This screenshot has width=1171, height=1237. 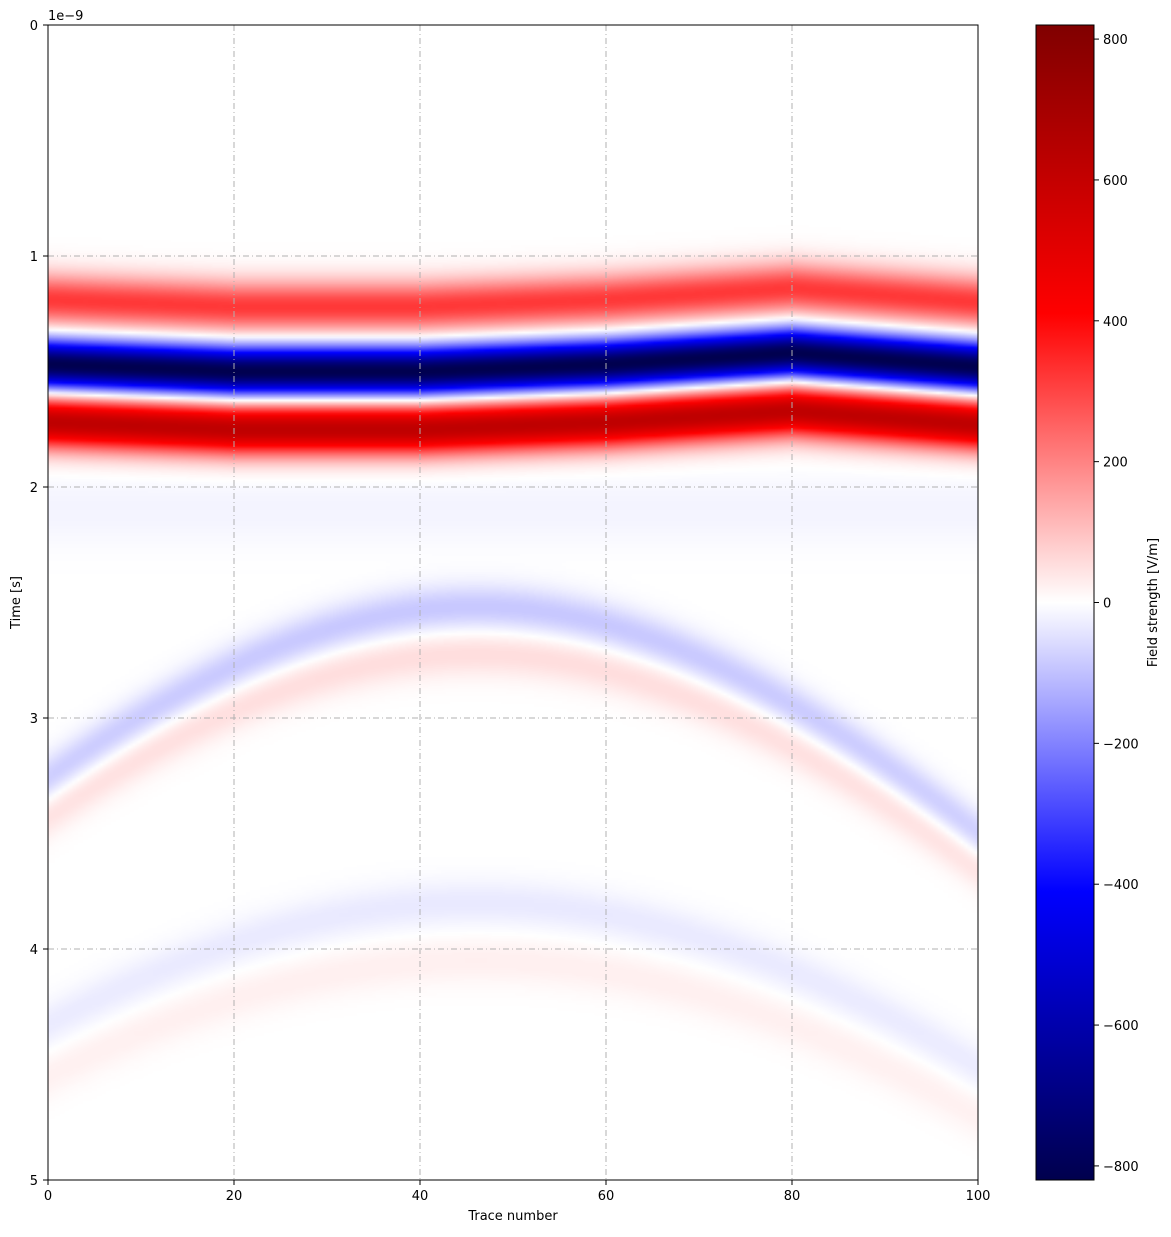 I want to click on y-tick-label: 0, so click(x=34, y=26).